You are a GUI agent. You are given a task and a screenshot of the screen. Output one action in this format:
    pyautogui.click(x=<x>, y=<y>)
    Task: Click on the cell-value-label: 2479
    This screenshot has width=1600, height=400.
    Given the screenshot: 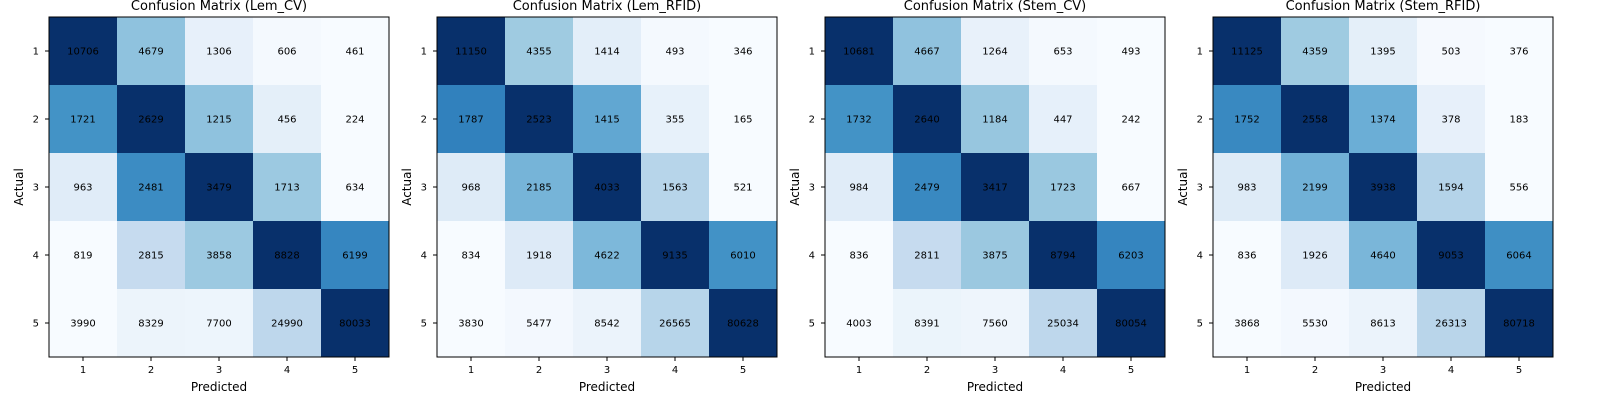 What is the action you would take?
    pyautogui.click(x=926, y=188)
    